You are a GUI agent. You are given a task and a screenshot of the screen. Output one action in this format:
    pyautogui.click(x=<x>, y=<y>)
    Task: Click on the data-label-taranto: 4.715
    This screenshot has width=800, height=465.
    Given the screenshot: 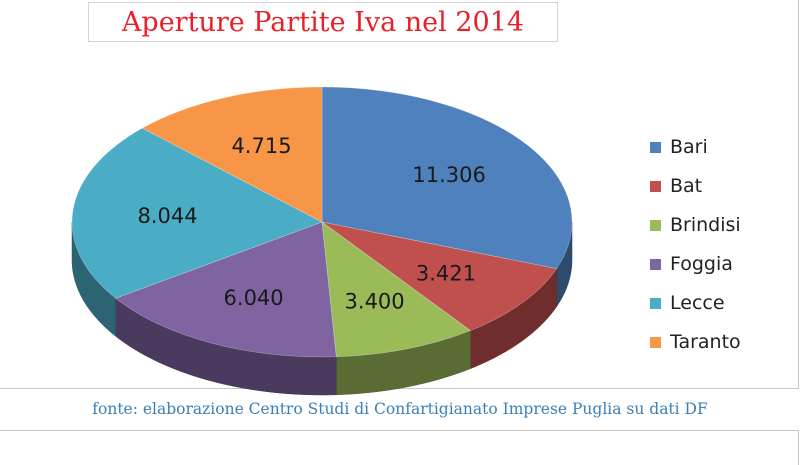 What is the action you would take?
    pyautogui.click(x=261, y=146)
    